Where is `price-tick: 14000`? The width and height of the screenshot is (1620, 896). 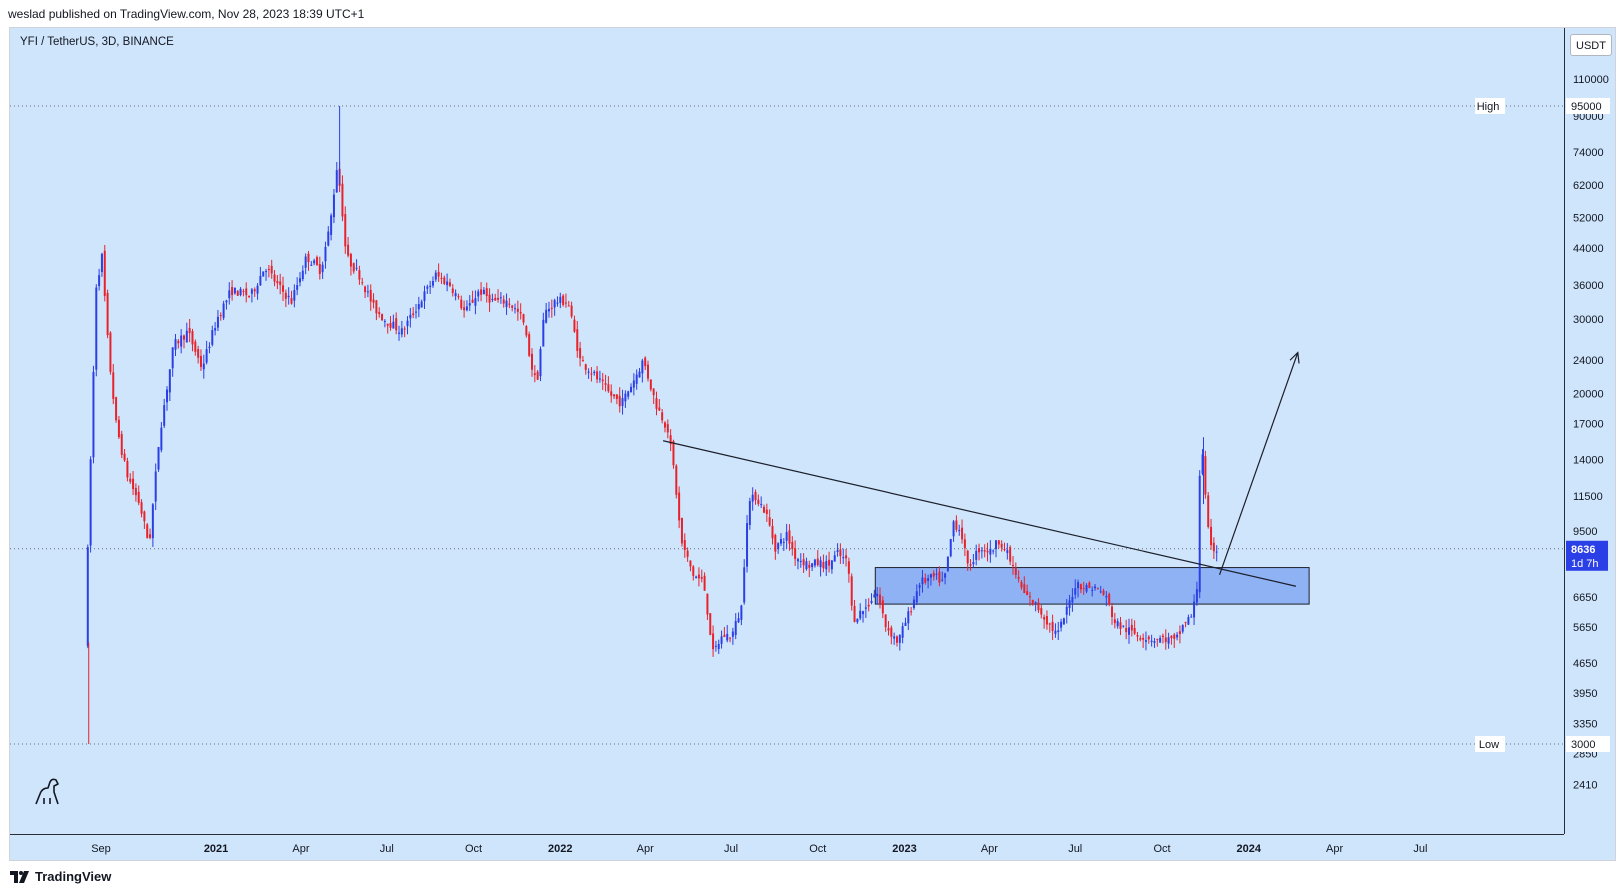 price-tick: 14000 is located at coordinates (1588, 461).